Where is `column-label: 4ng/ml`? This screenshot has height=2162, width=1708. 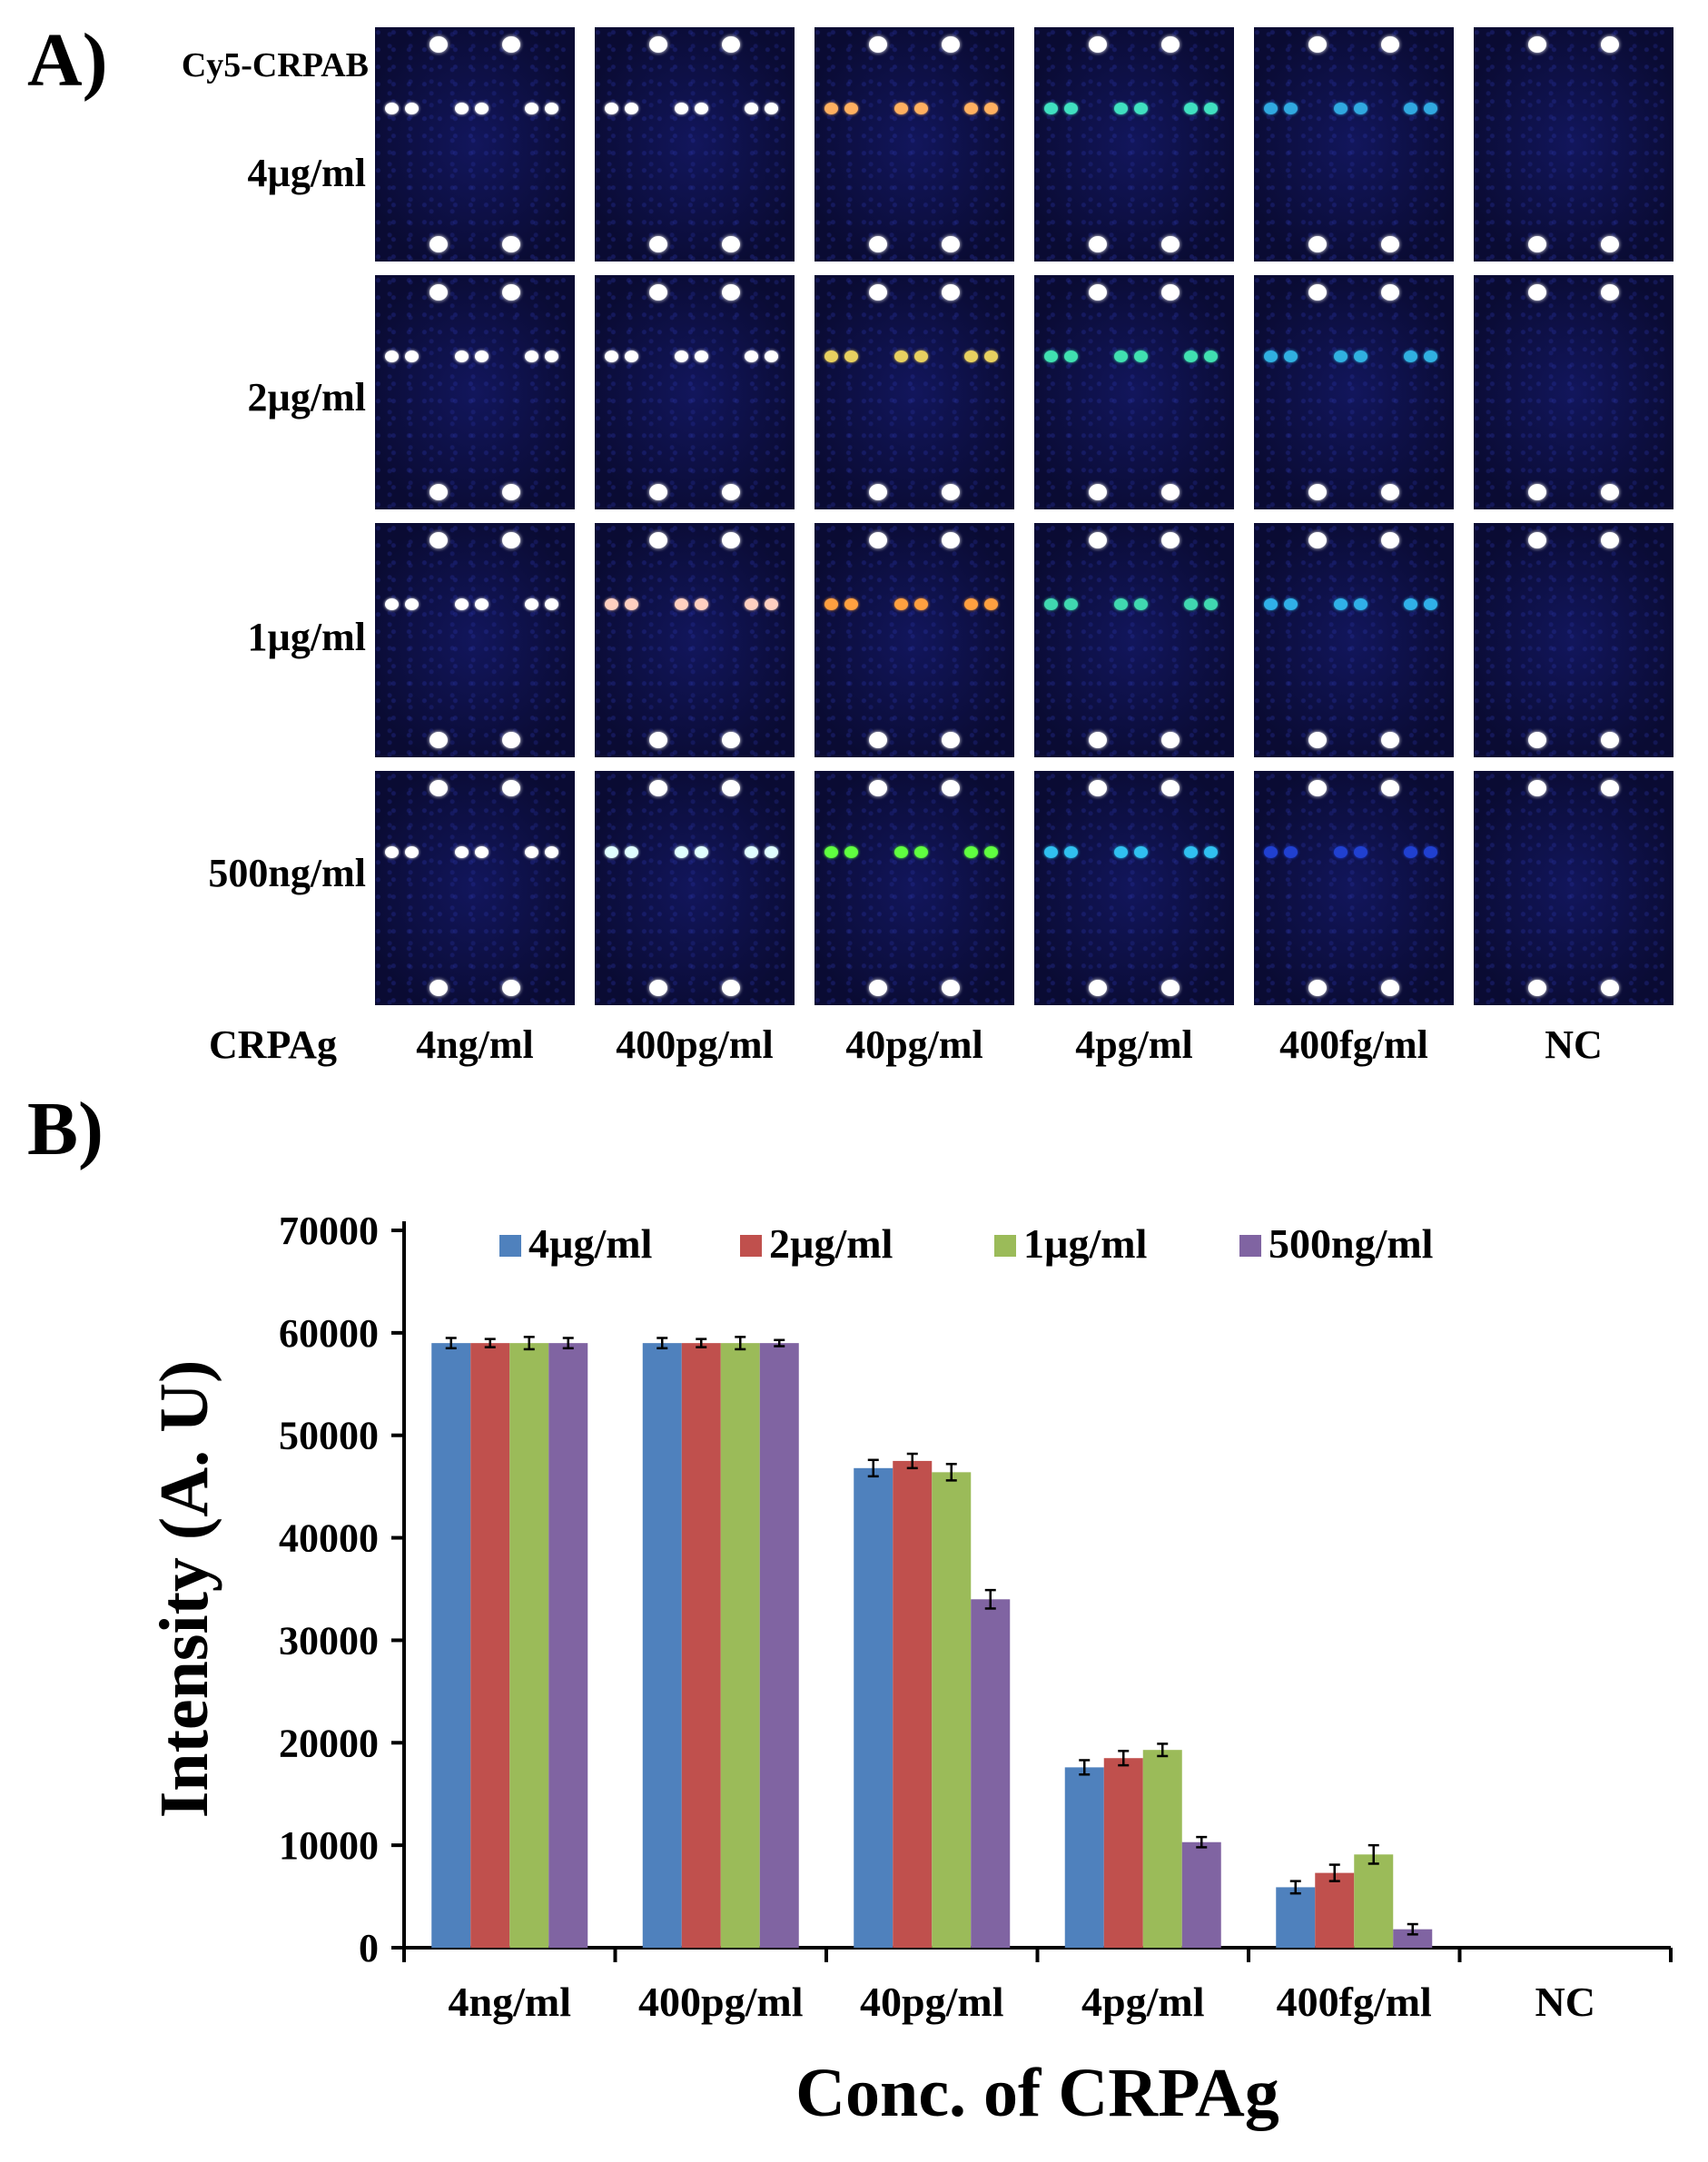 column-label: 4ng/ml is located at coordinates (475, 1044).